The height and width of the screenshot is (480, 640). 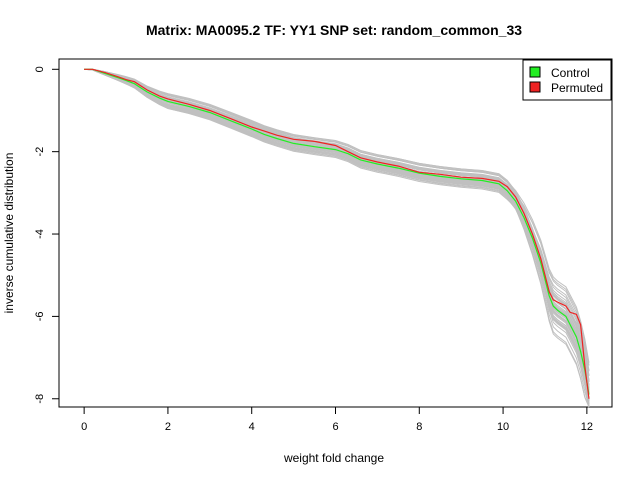 What do you see at coordinates (587, 427) in the screenshot?
I see `x-tick-label: 12` at bounding box center [587, 427].